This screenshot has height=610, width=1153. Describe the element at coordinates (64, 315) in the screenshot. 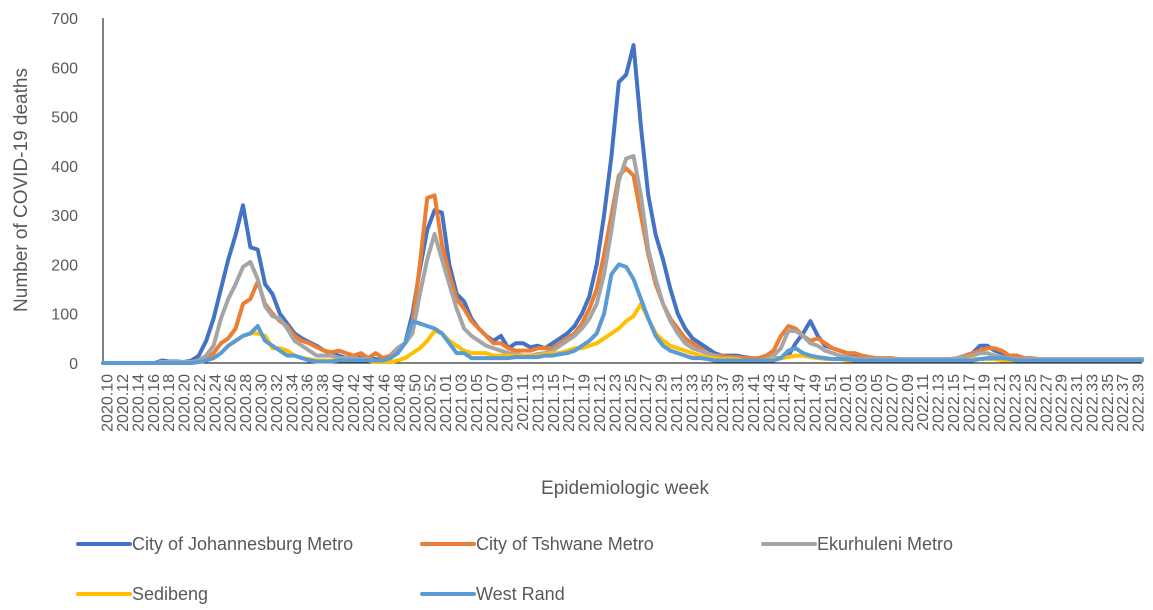

I see `y-tick-label: 100` at that location.